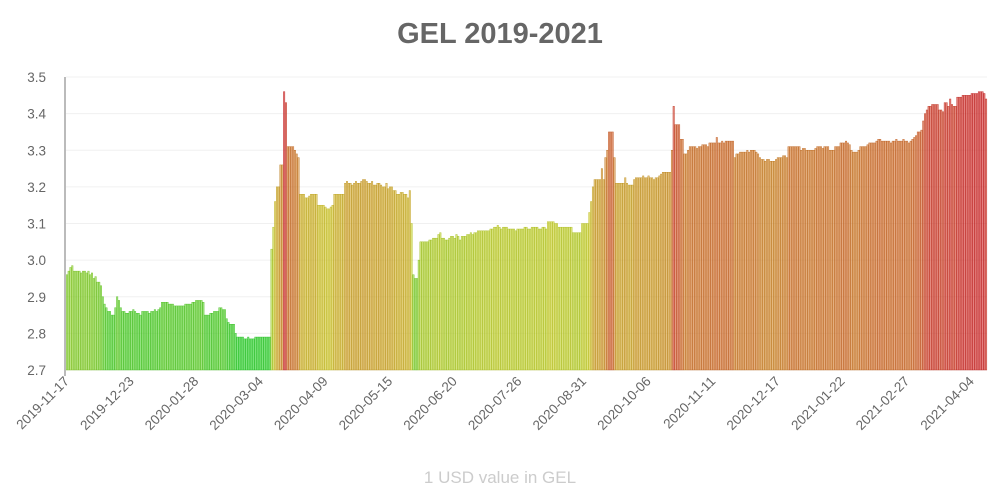  I want to click on x-tick-label: 2021-04-04, so click(948, 403).